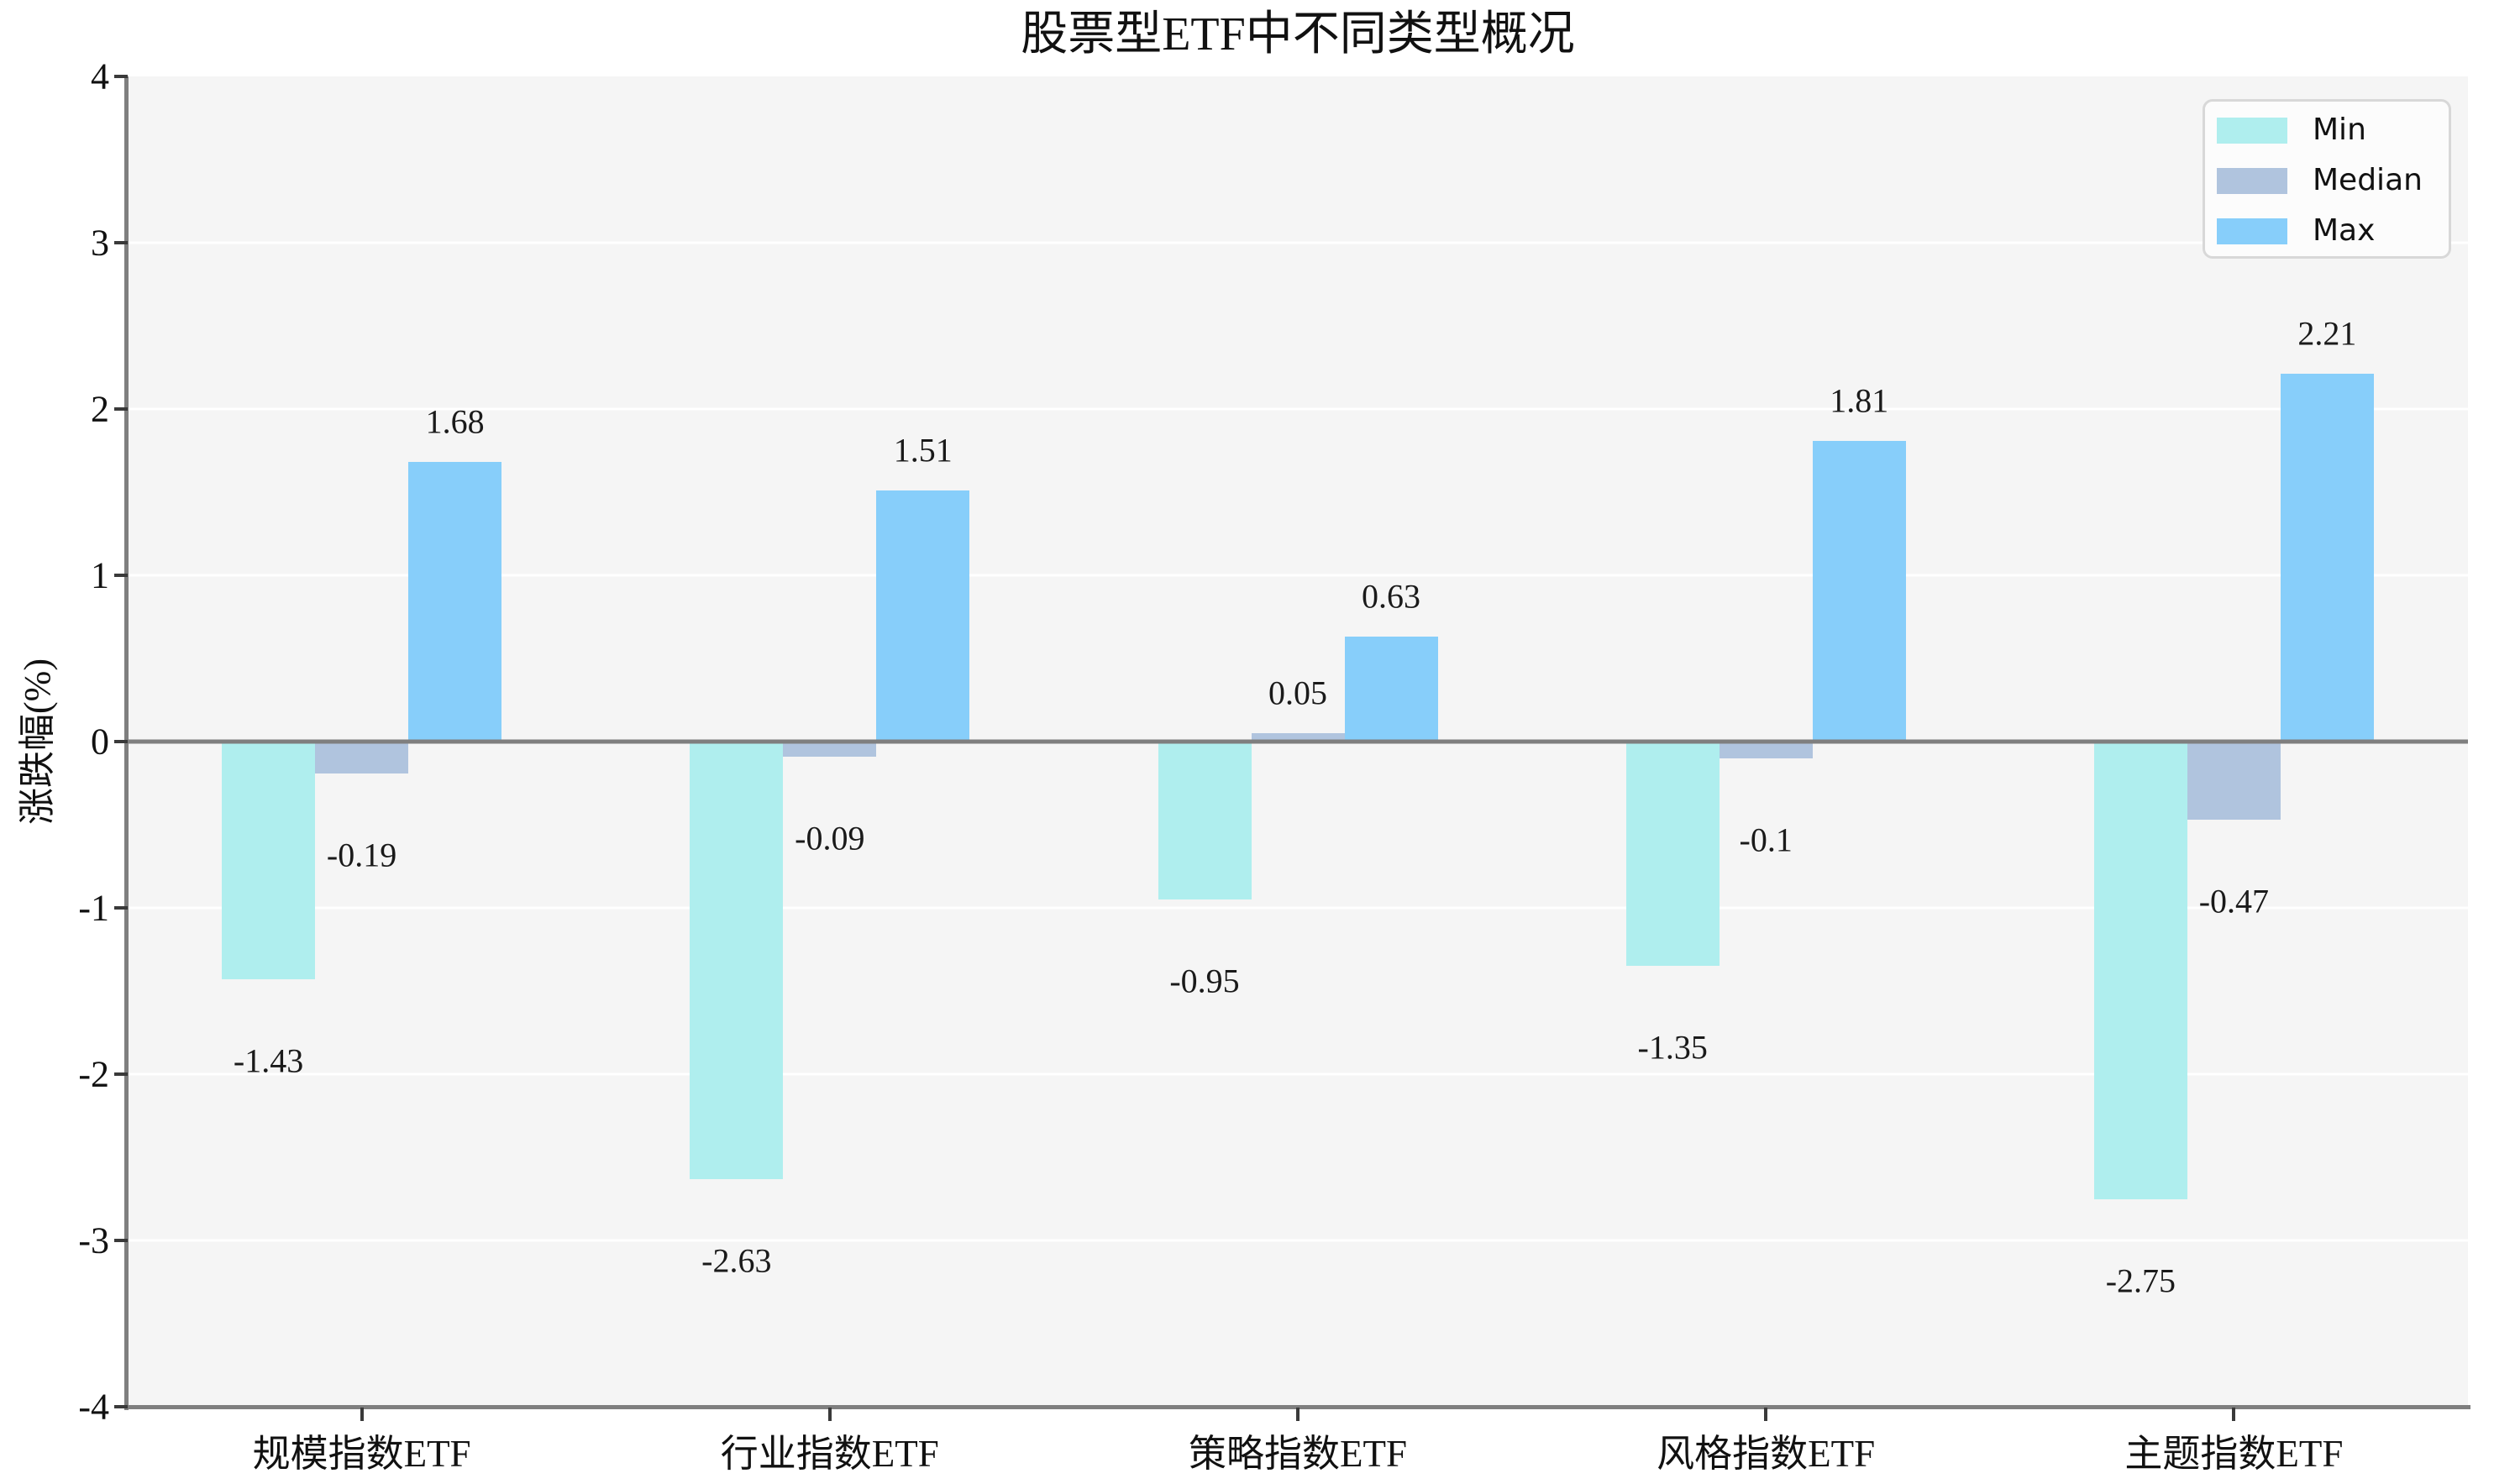 This screenshot has height=1484, width=2494. What do you see at coordinates (1672, 1047) in the screenshot?
I see `bar-value-label-min-4: -1.35` at bounding box center [1672, 1047].